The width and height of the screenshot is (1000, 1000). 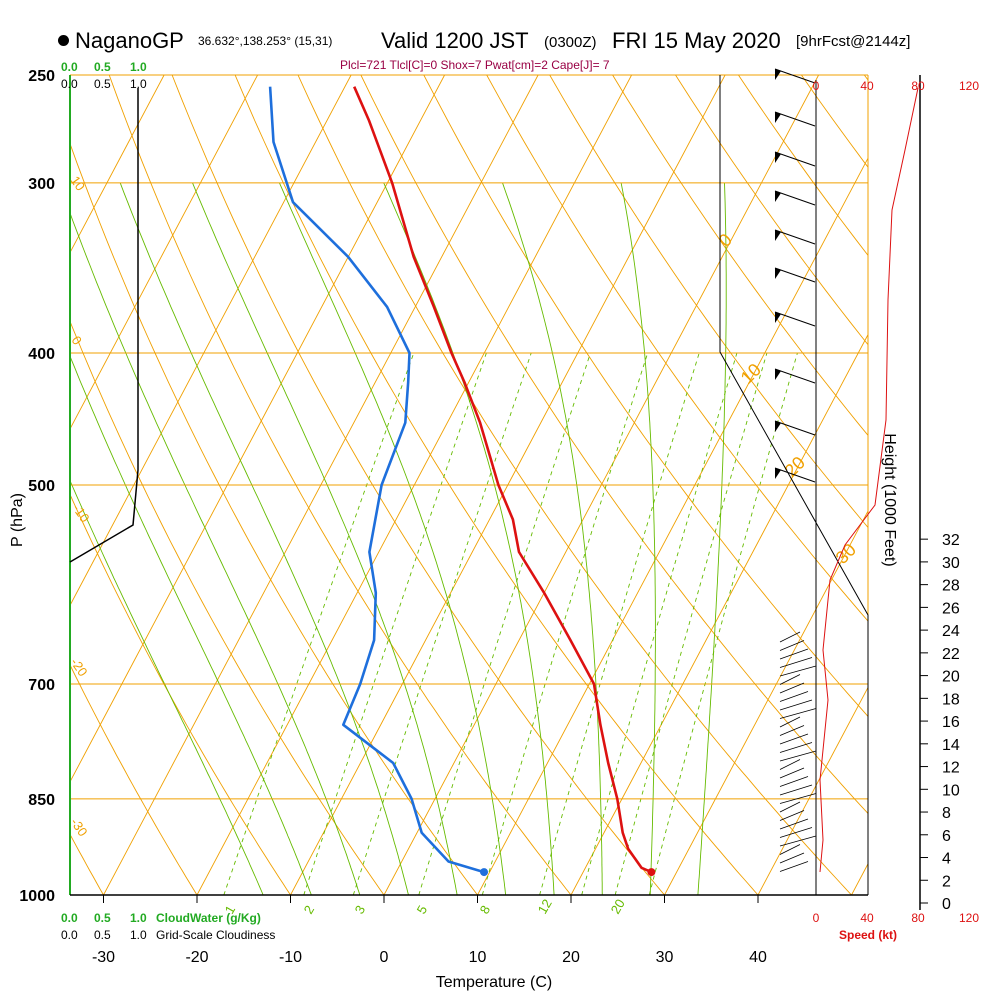 I want to click on wind-speed-profile-line, so click(x=869, y=480).